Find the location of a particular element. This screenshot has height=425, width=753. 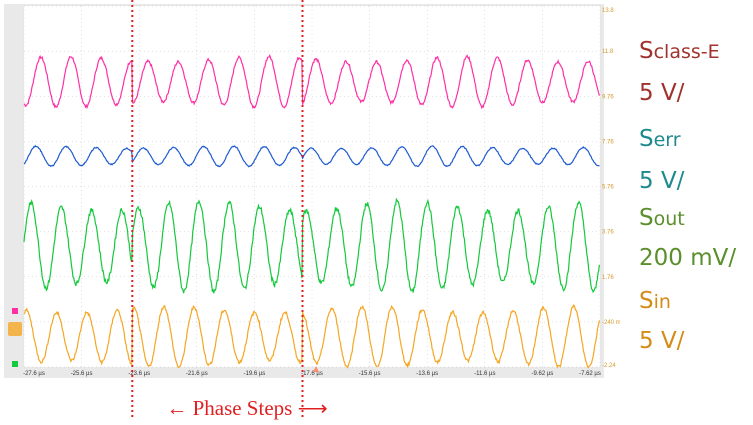

legend-series-name: Serr is located at coordinates (660, 139).